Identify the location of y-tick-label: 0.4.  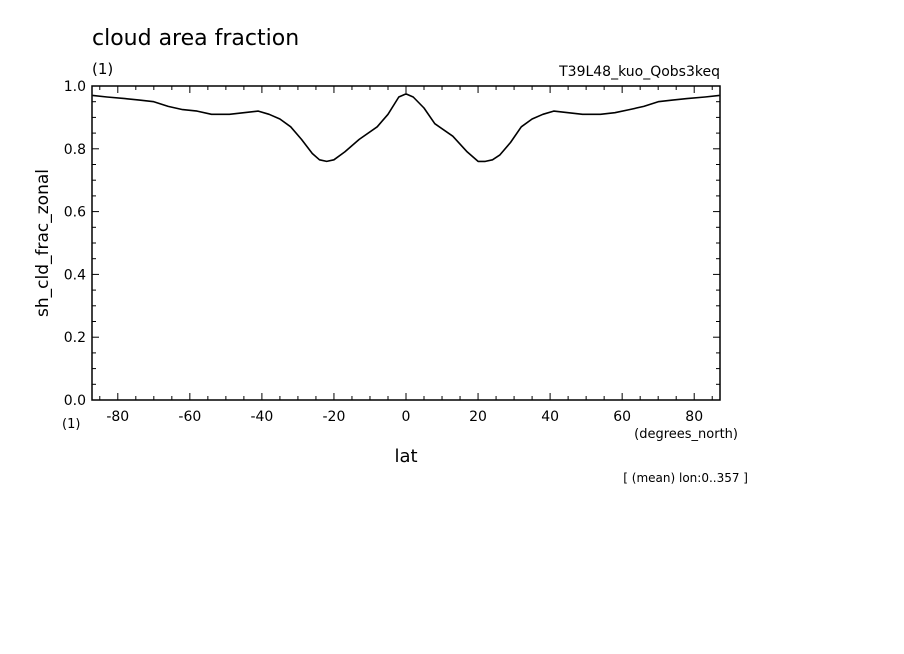
(75, 275).